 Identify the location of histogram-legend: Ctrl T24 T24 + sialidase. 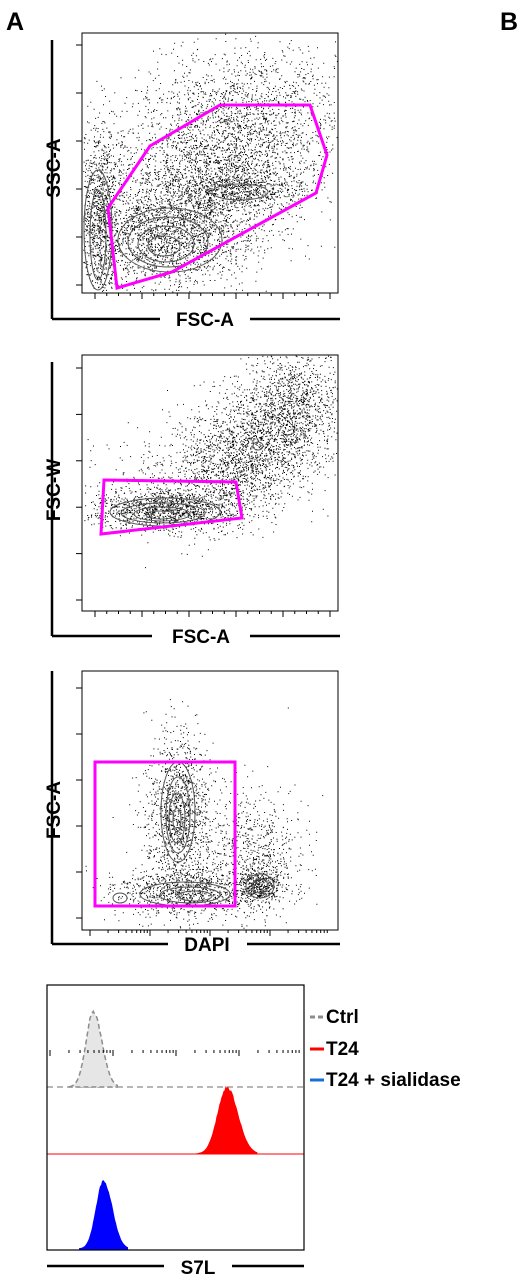
(385, 1049).